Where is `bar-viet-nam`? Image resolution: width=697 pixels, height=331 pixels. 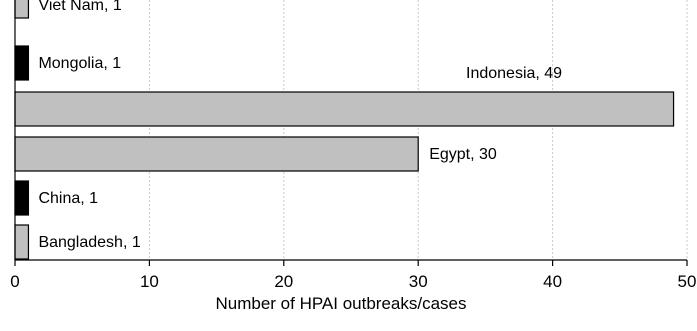
bar-viet-nam is located at coordinates (22, 9).